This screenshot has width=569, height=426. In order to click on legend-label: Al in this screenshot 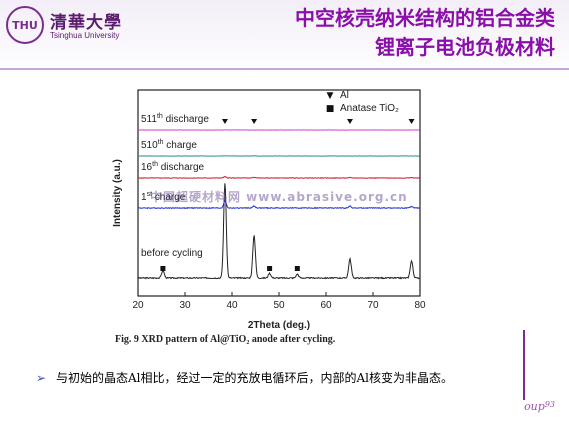, I will do `click(344, 95)`.